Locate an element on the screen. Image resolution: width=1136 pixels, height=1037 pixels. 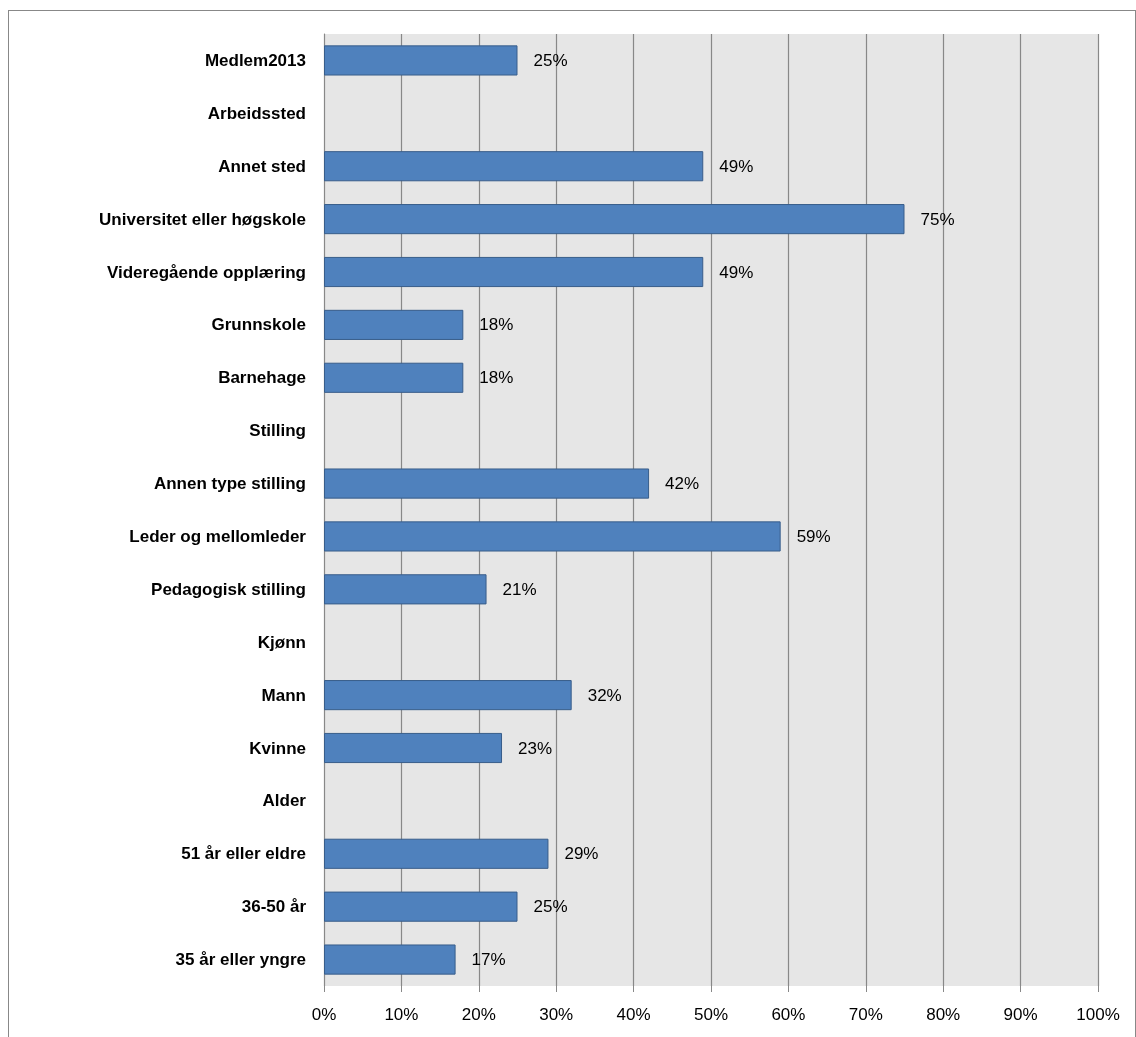
data-label: 21% is located at coordinates (519, 589).